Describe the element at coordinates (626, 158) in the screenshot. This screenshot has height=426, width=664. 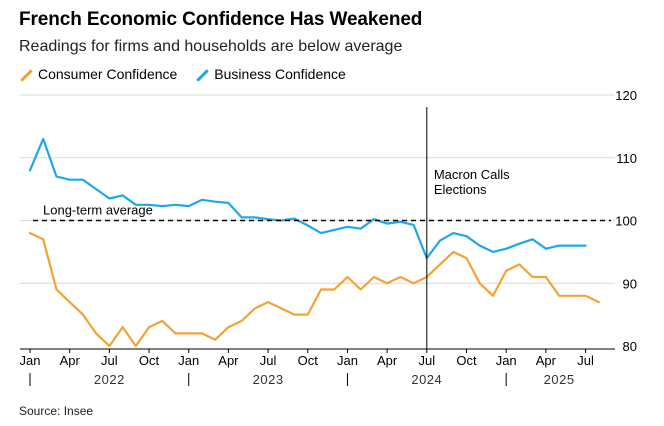
I see `y-tick-label: 110` at that location.